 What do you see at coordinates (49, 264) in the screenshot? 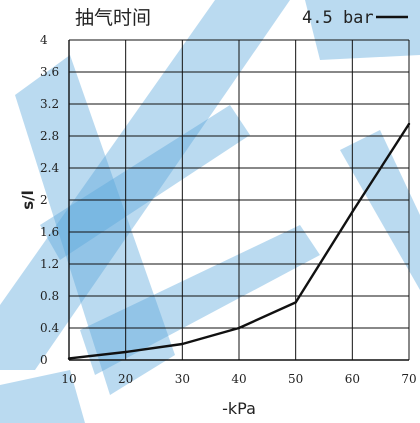
I see `y-tick-label: 1.2` at bounding box center [49, 264].